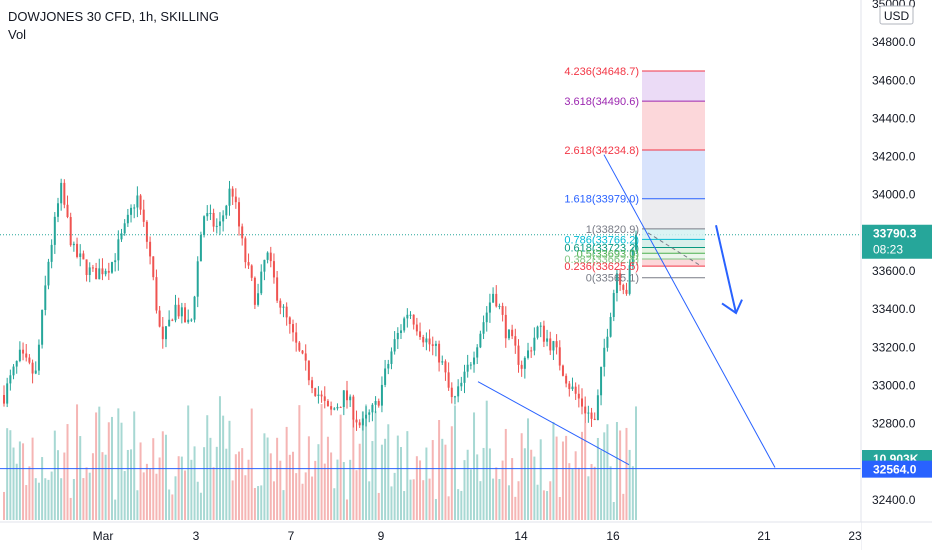 Image resolution: width=932 pixels, height=550 pixels. I want to click on price-tick-label: 34000.0, so click(894, 195).